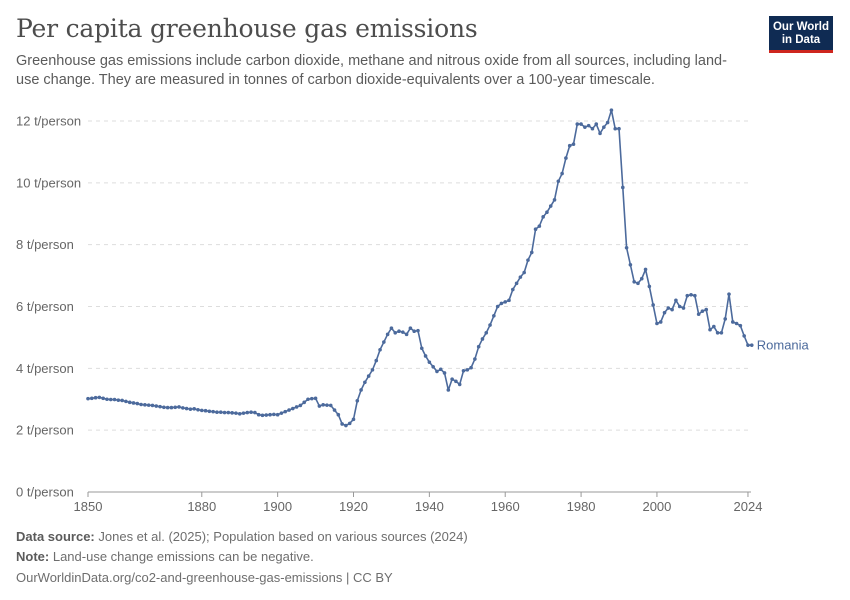 The height and width of the screenshot is (600, 850). What do you see at coordinates (201, 506) in the screenshot?
I see `x-tick-label: 1880` at bounding box center [201, 506].